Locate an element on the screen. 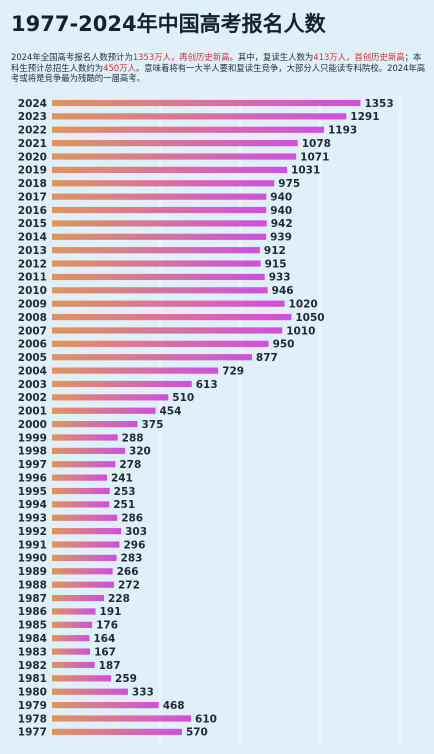 The width and height of the screenshot is (434, 754). bar-1991 is located at coordinates (86, 544).